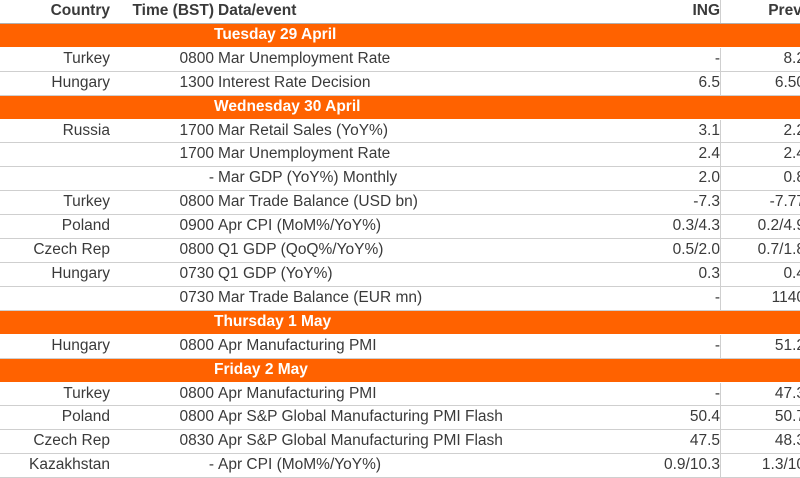  What do you see at coordinates (411, 251) in the screenshot?
I see `cell-event: Q1 GDP (QoQ%/YoY%)` at bounding box center [411, 251].